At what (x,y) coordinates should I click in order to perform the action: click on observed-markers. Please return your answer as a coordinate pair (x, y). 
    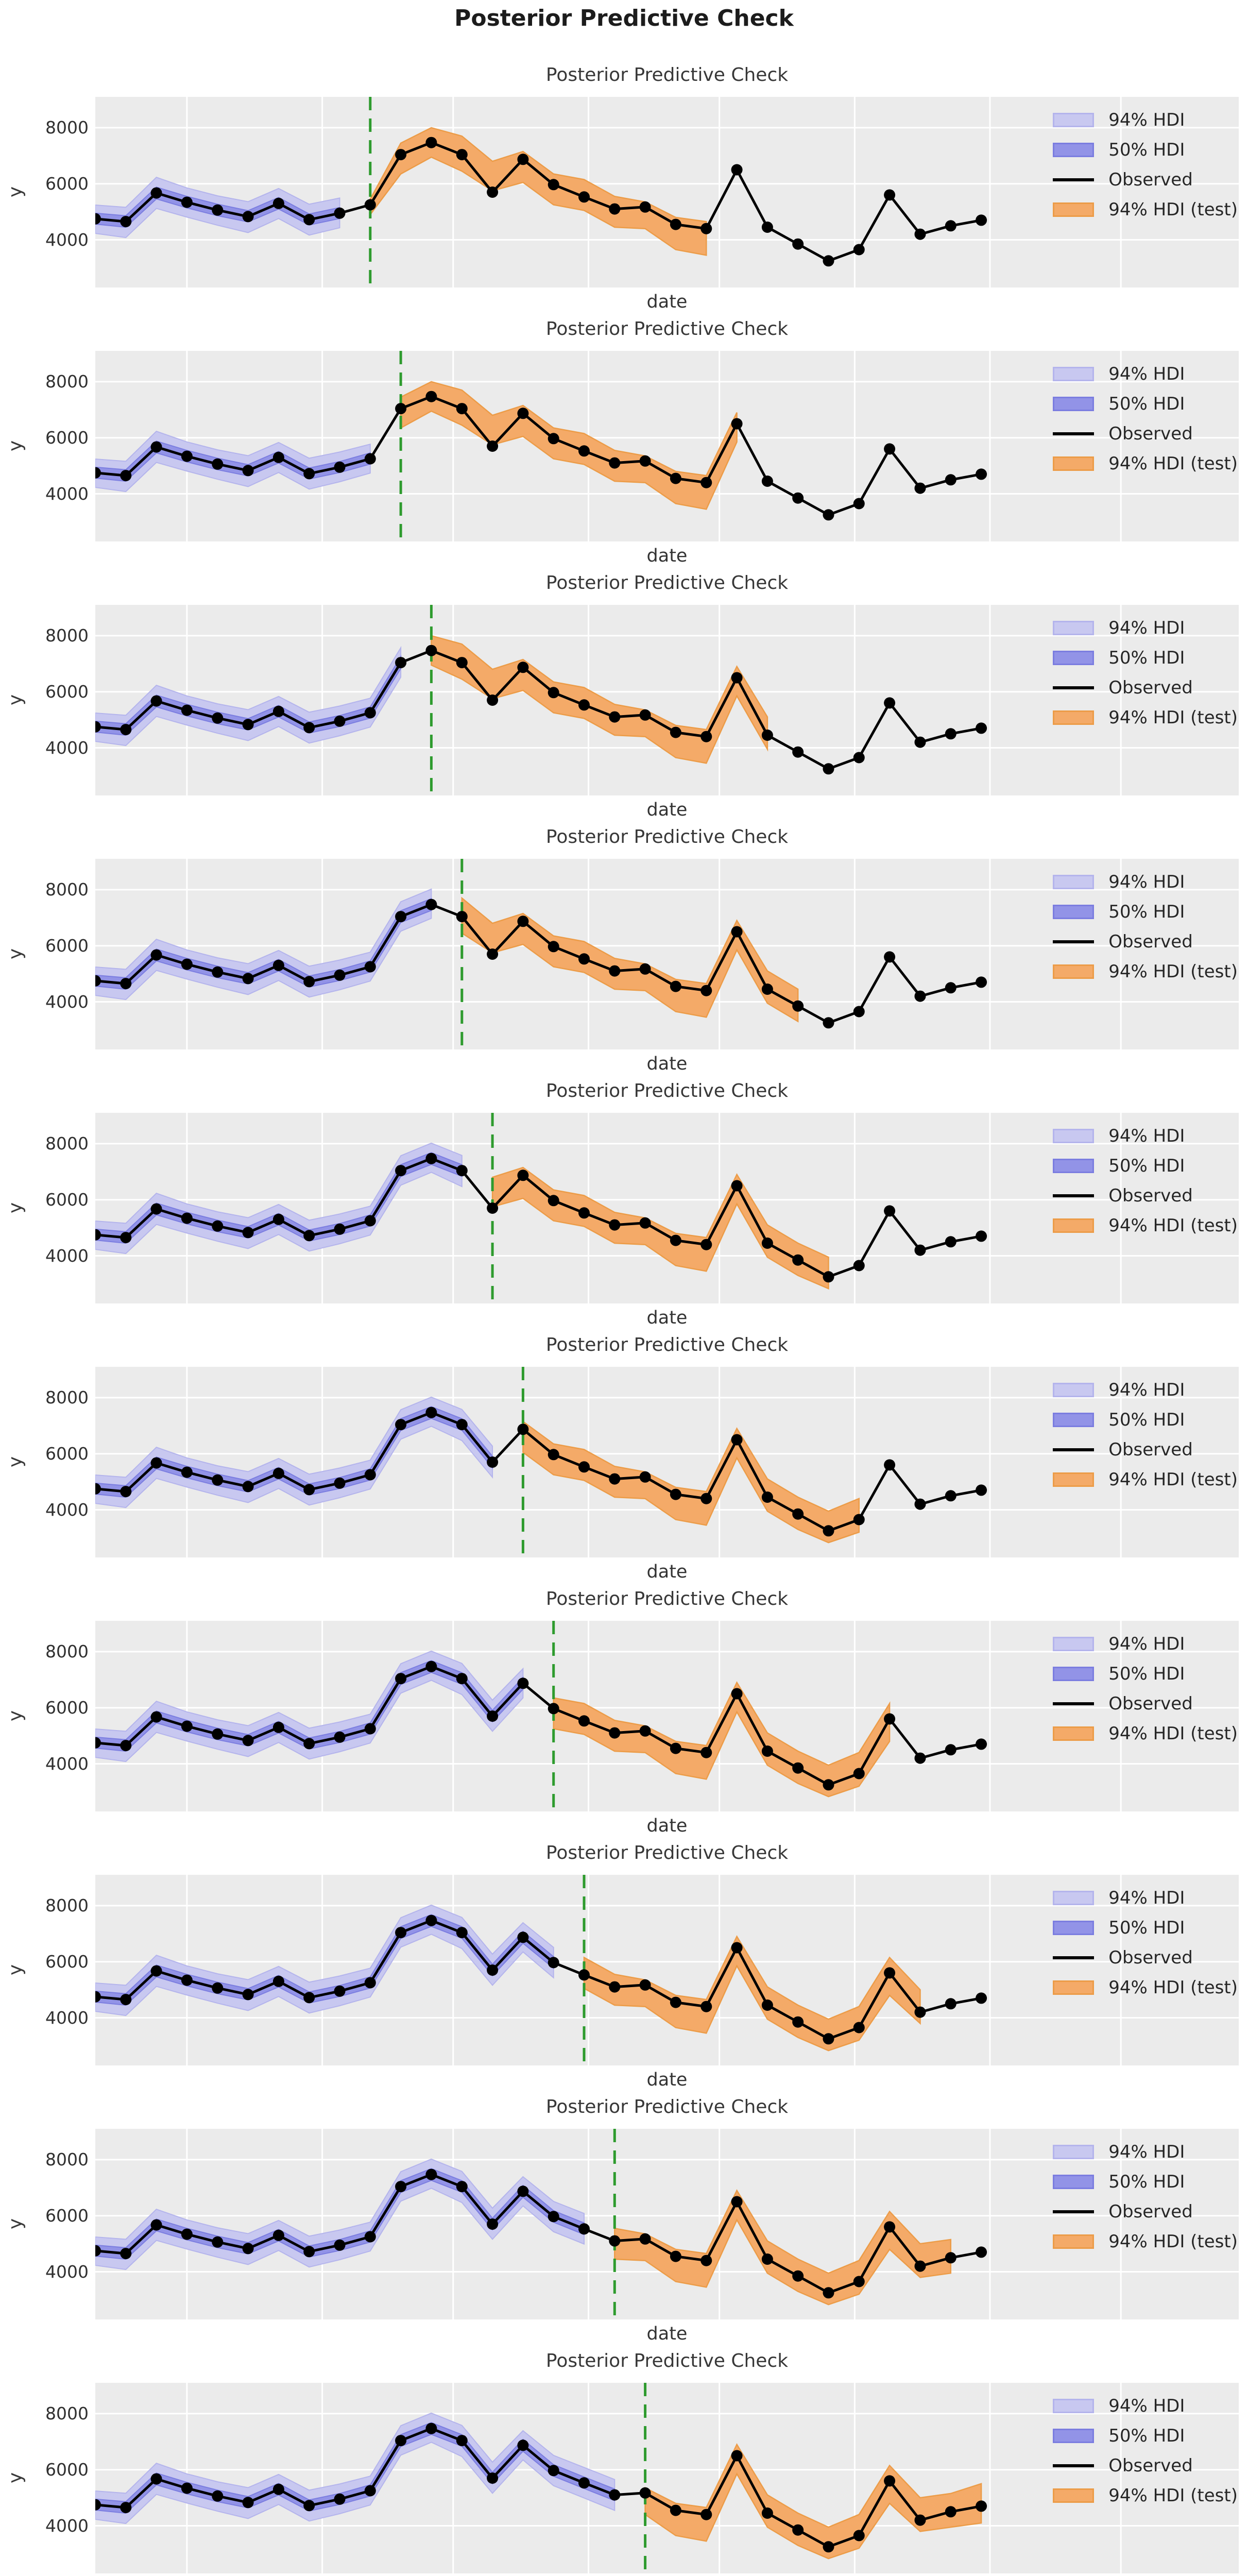
    Looking at the image, I should click on (541, 710).